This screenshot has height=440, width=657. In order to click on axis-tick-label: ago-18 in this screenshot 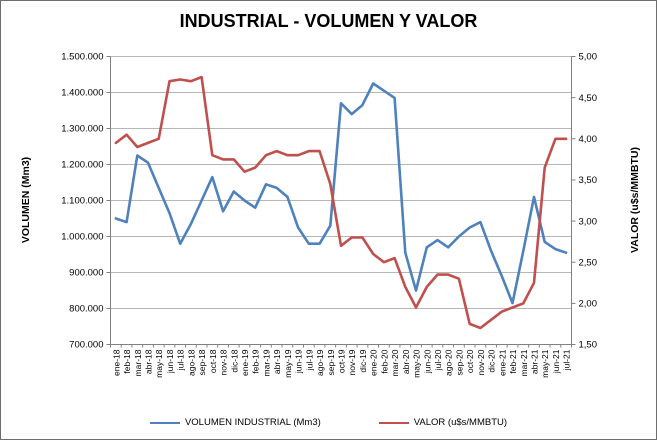, I will do `click(191, 362)`.